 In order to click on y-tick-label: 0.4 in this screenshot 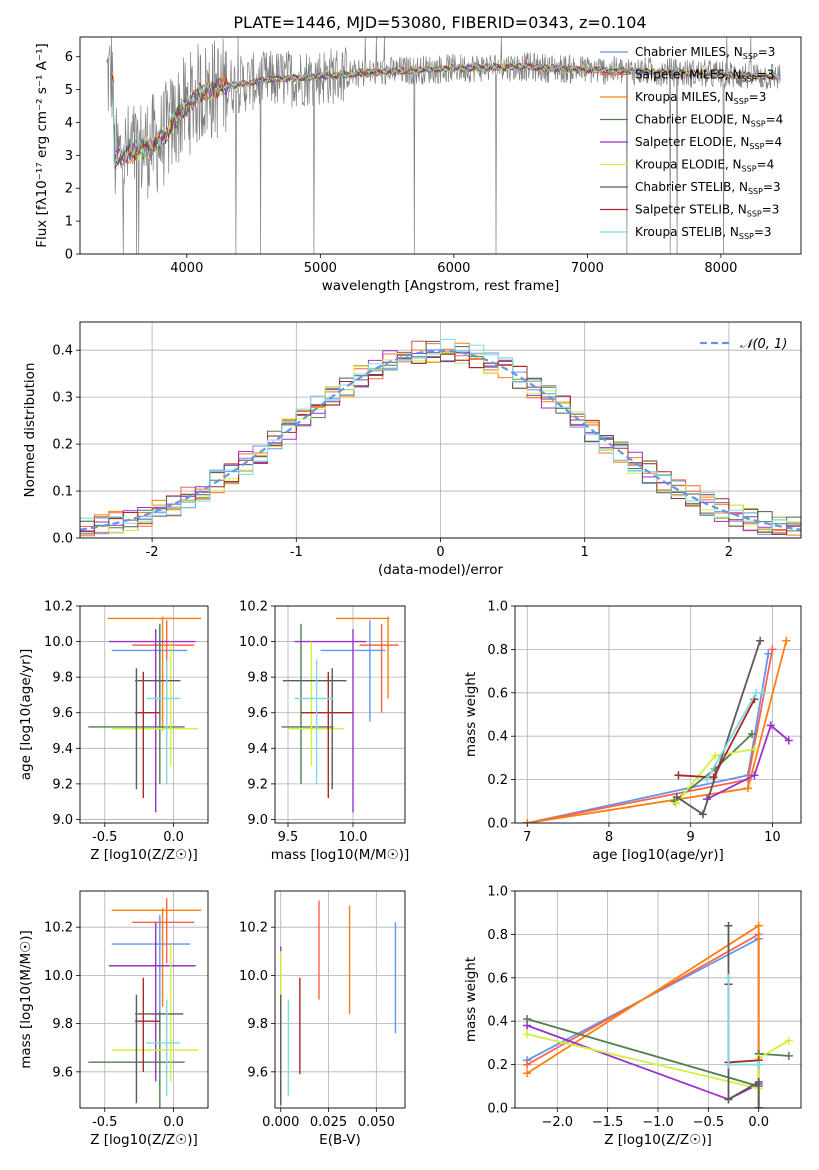, I will do `click(497, 737)`.